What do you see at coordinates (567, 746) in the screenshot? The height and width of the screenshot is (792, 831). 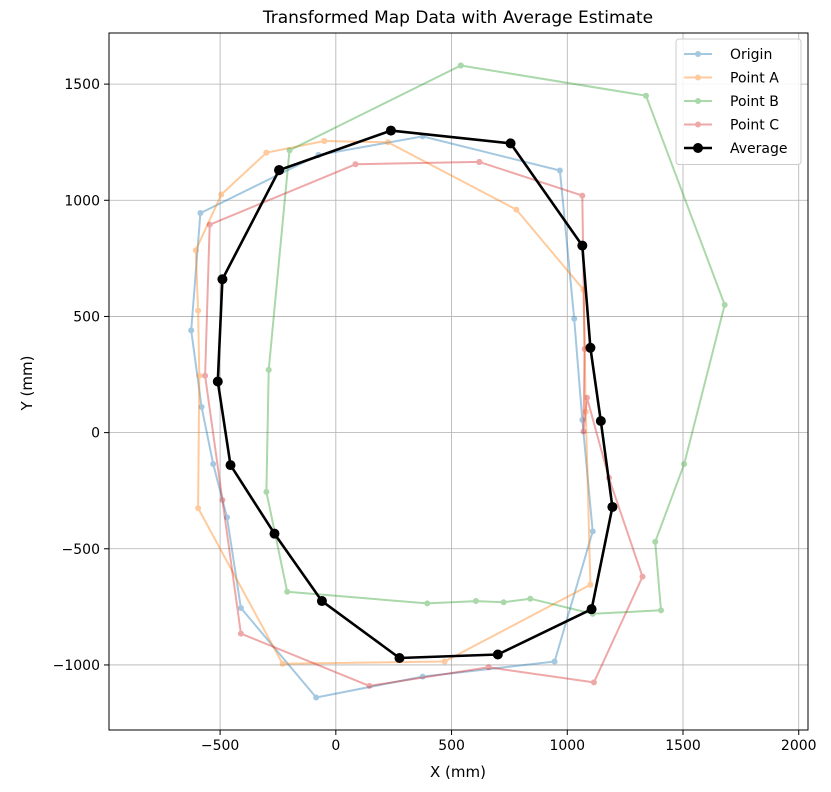 I see `x-tick-label: 1000` at bounding box center [567, 746].